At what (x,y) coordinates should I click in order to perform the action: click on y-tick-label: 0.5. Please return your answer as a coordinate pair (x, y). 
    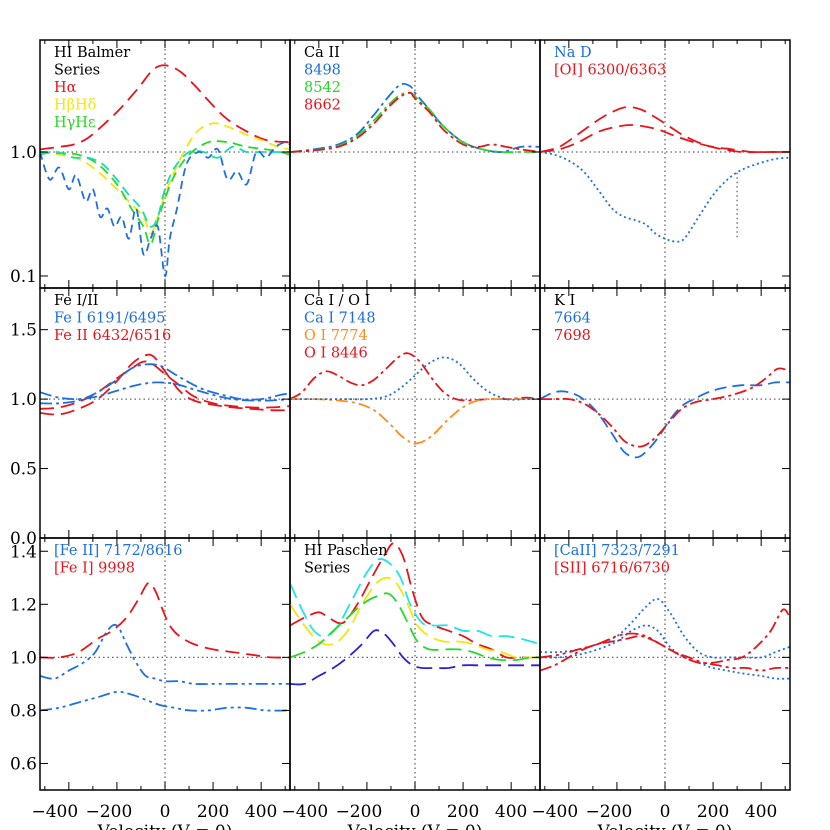
    Looking at the image, I should click on (23, 470).